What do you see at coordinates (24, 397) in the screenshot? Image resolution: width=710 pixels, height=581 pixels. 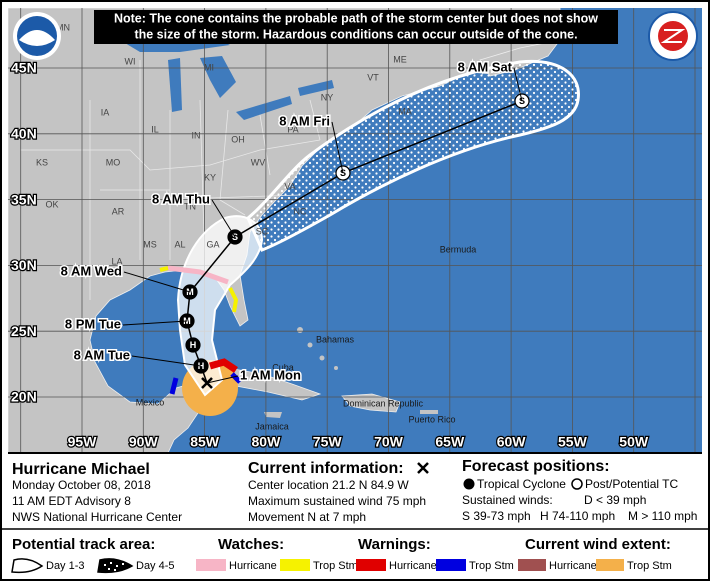 I see `lat-label: 20N` at bounding box center [24, 397].